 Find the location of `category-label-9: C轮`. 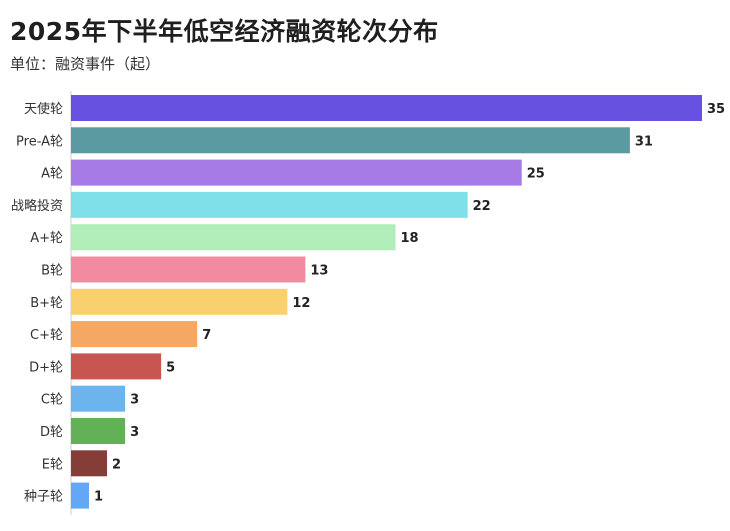

category-label-9: C轮 is located at coordinates (52, 400).